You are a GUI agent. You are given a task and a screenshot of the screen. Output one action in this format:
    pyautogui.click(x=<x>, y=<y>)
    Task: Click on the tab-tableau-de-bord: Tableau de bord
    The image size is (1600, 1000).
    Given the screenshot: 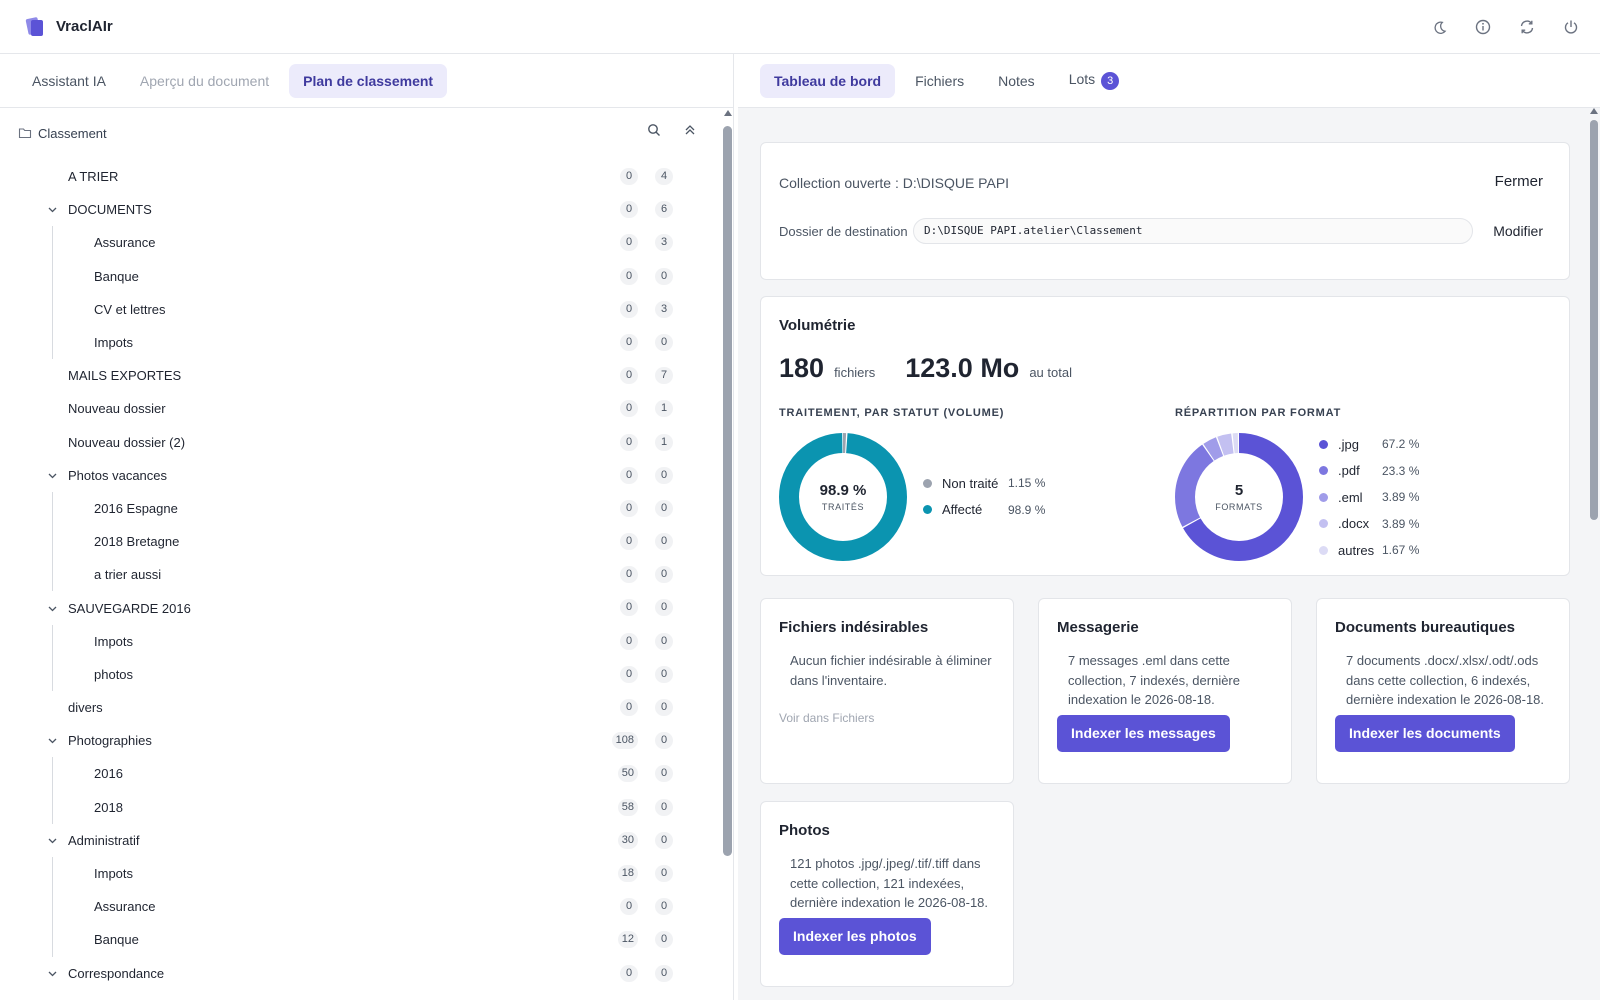 What is the action you would take?
    pyautogui.click(x=828, y=80)
    